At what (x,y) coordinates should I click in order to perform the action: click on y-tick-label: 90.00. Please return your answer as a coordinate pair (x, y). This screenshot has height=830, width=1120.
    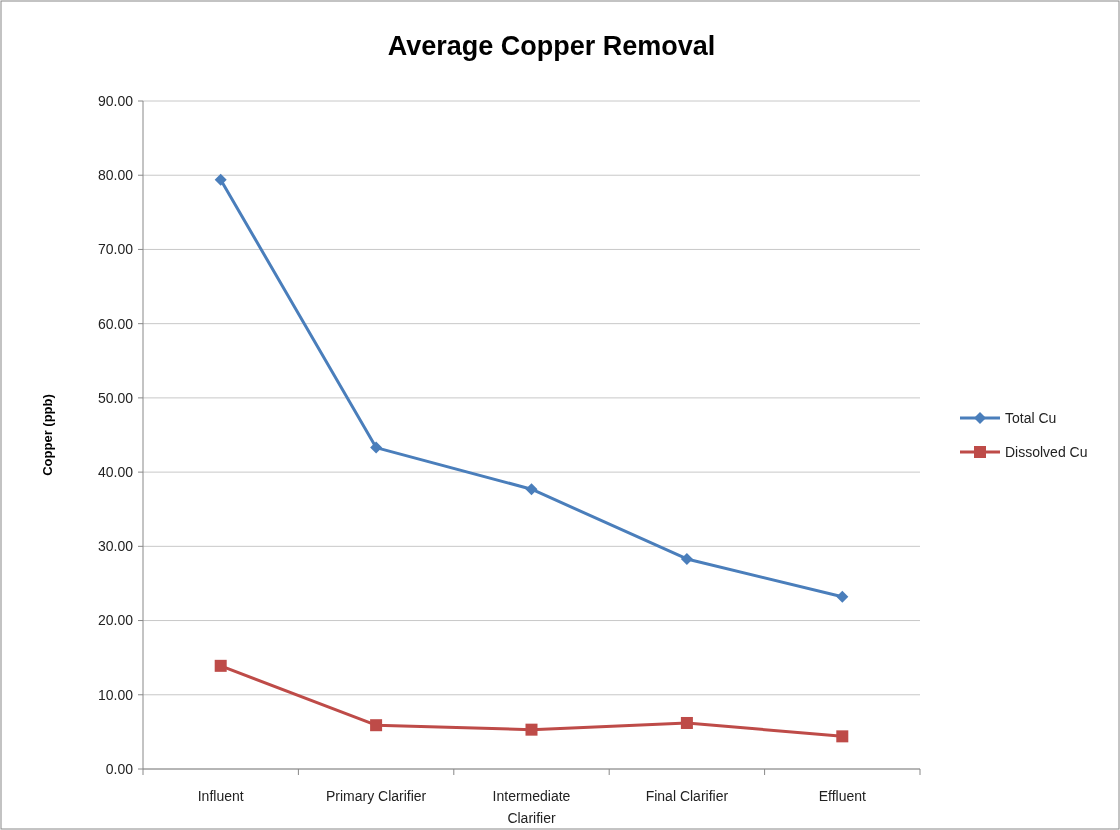
    Looking at the image, I should click on (115, 100).